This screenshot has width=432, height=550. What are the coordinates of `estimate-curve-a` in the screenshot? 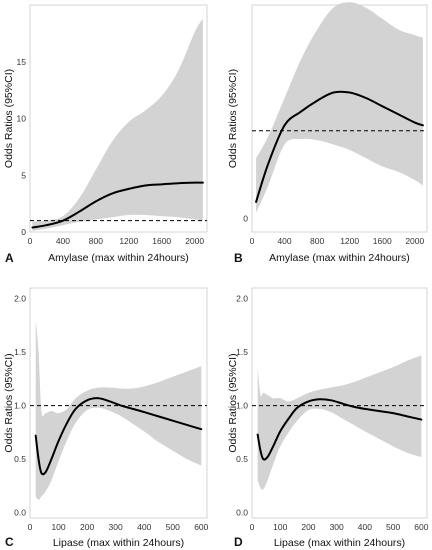 It's located at (117, 205).